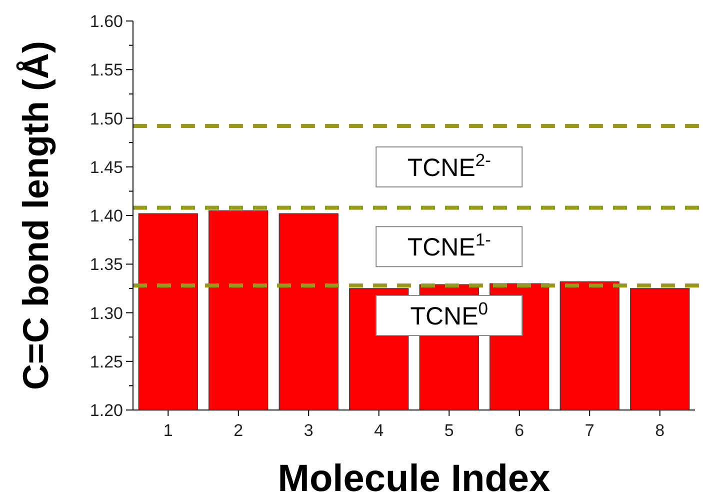 Image resolution: width=703 pixels, height=501 pixels. I want to click on y-tick-label: 1.45, so click(106, 167).